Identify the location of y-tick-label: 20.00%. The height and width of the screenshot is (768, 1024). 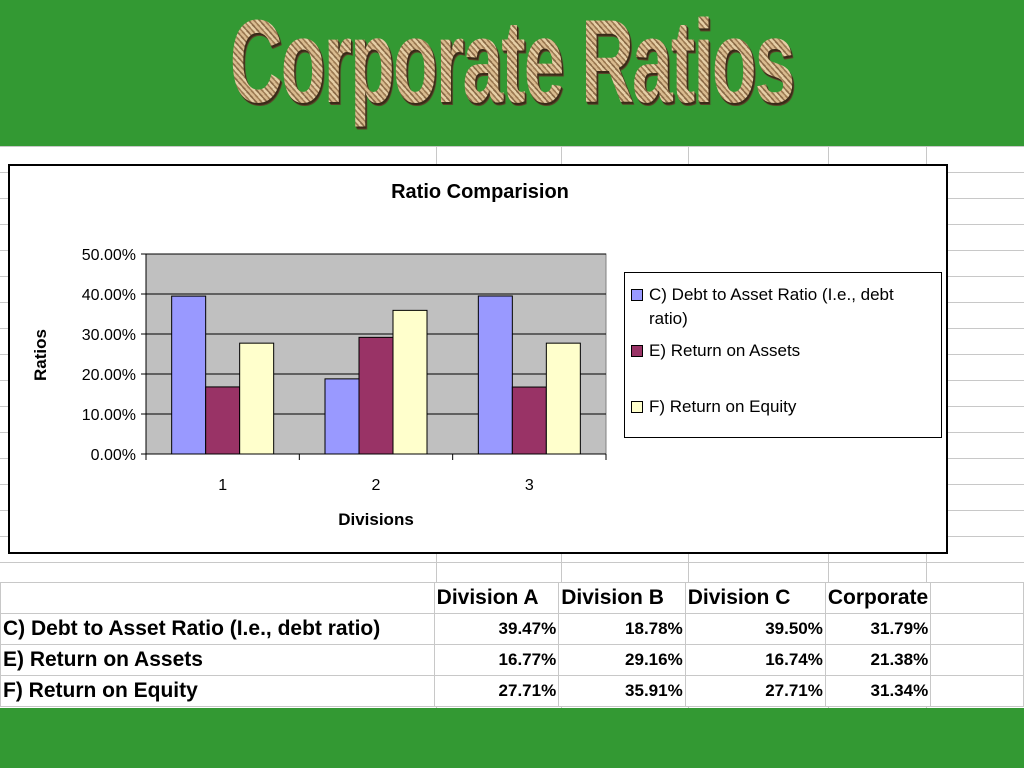
(109, 375).